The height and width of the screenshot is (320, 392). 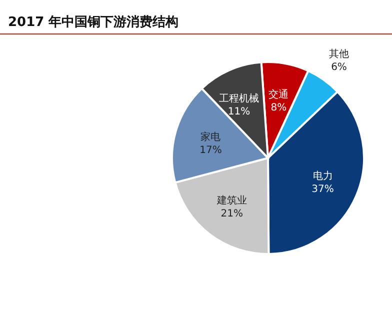 What do you see at coordinates (231, 200) in the screenshot?
I see `slice-label: 建筑业` at bounding box center [231, 200].